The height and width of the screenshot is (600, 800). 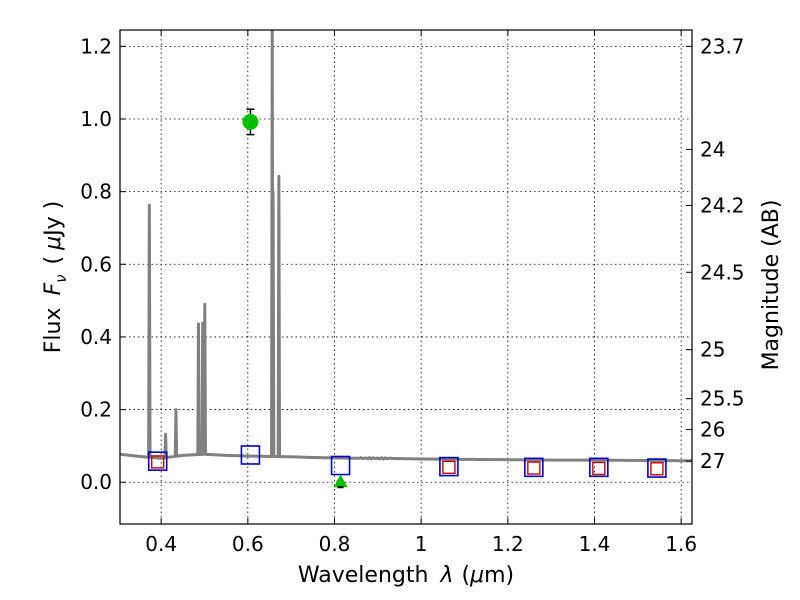 I want to click on x-tick-label: 1.2, so click(x=508, y=544).